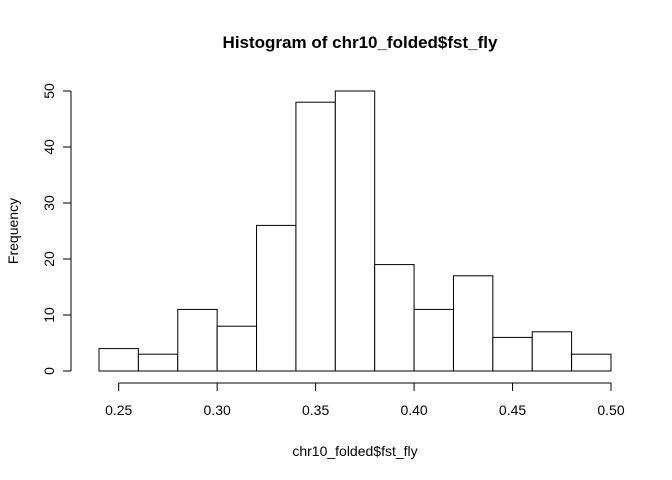  Describe the element at coordinates (354, 451) in the screenshot. I see `x-axis-label: chr10_folded$fst_fly` at that location.